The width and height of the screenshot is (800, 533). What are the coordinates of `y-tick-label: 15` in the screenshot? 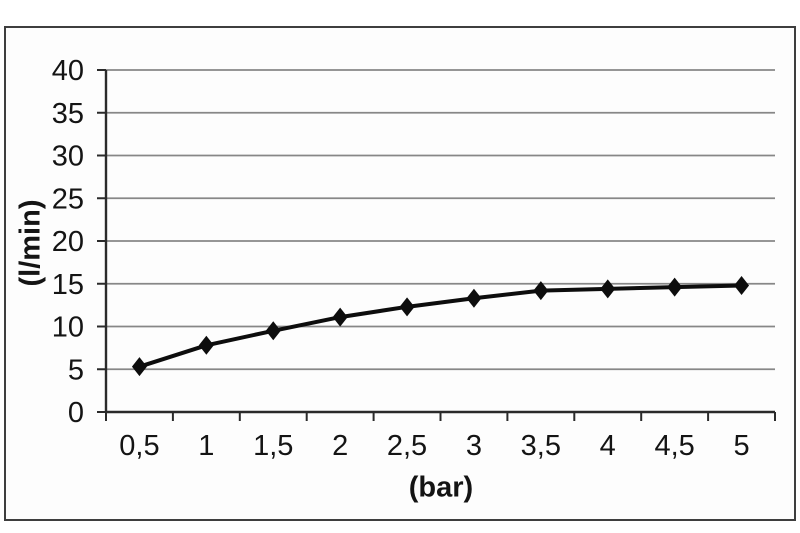 It's located at (68, 285).